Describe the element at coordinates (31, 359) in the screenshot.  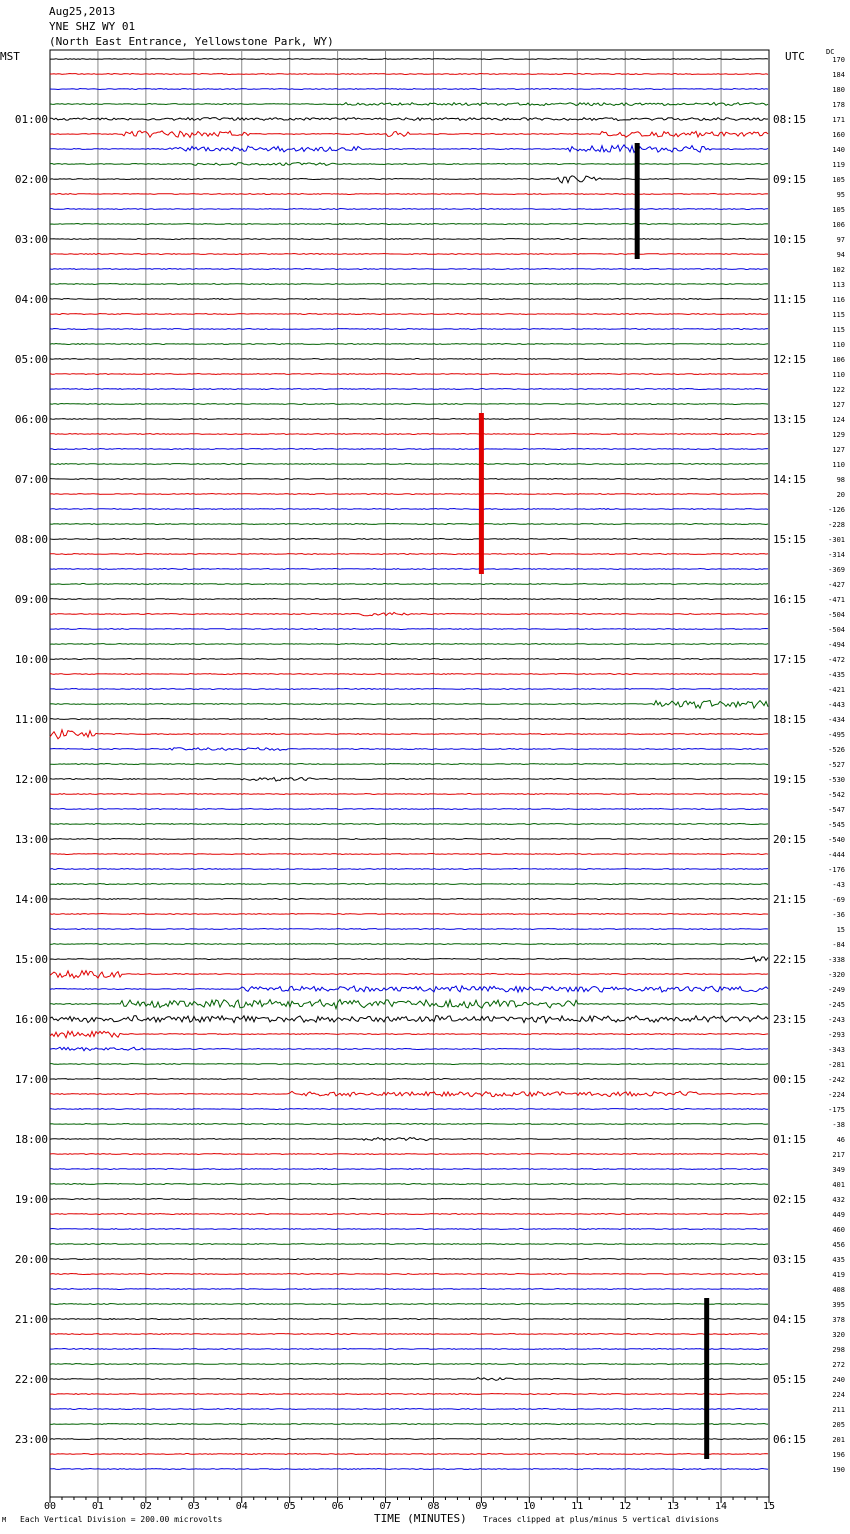
I see `left-hour-label: 05:00` at that location.